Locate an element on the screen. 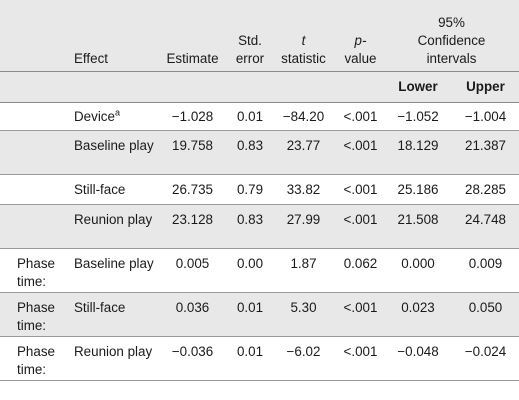 Image resolution: width=519 pixels, height=400 pixels. row-effect: Devicea is located at coordinates (111, 116).